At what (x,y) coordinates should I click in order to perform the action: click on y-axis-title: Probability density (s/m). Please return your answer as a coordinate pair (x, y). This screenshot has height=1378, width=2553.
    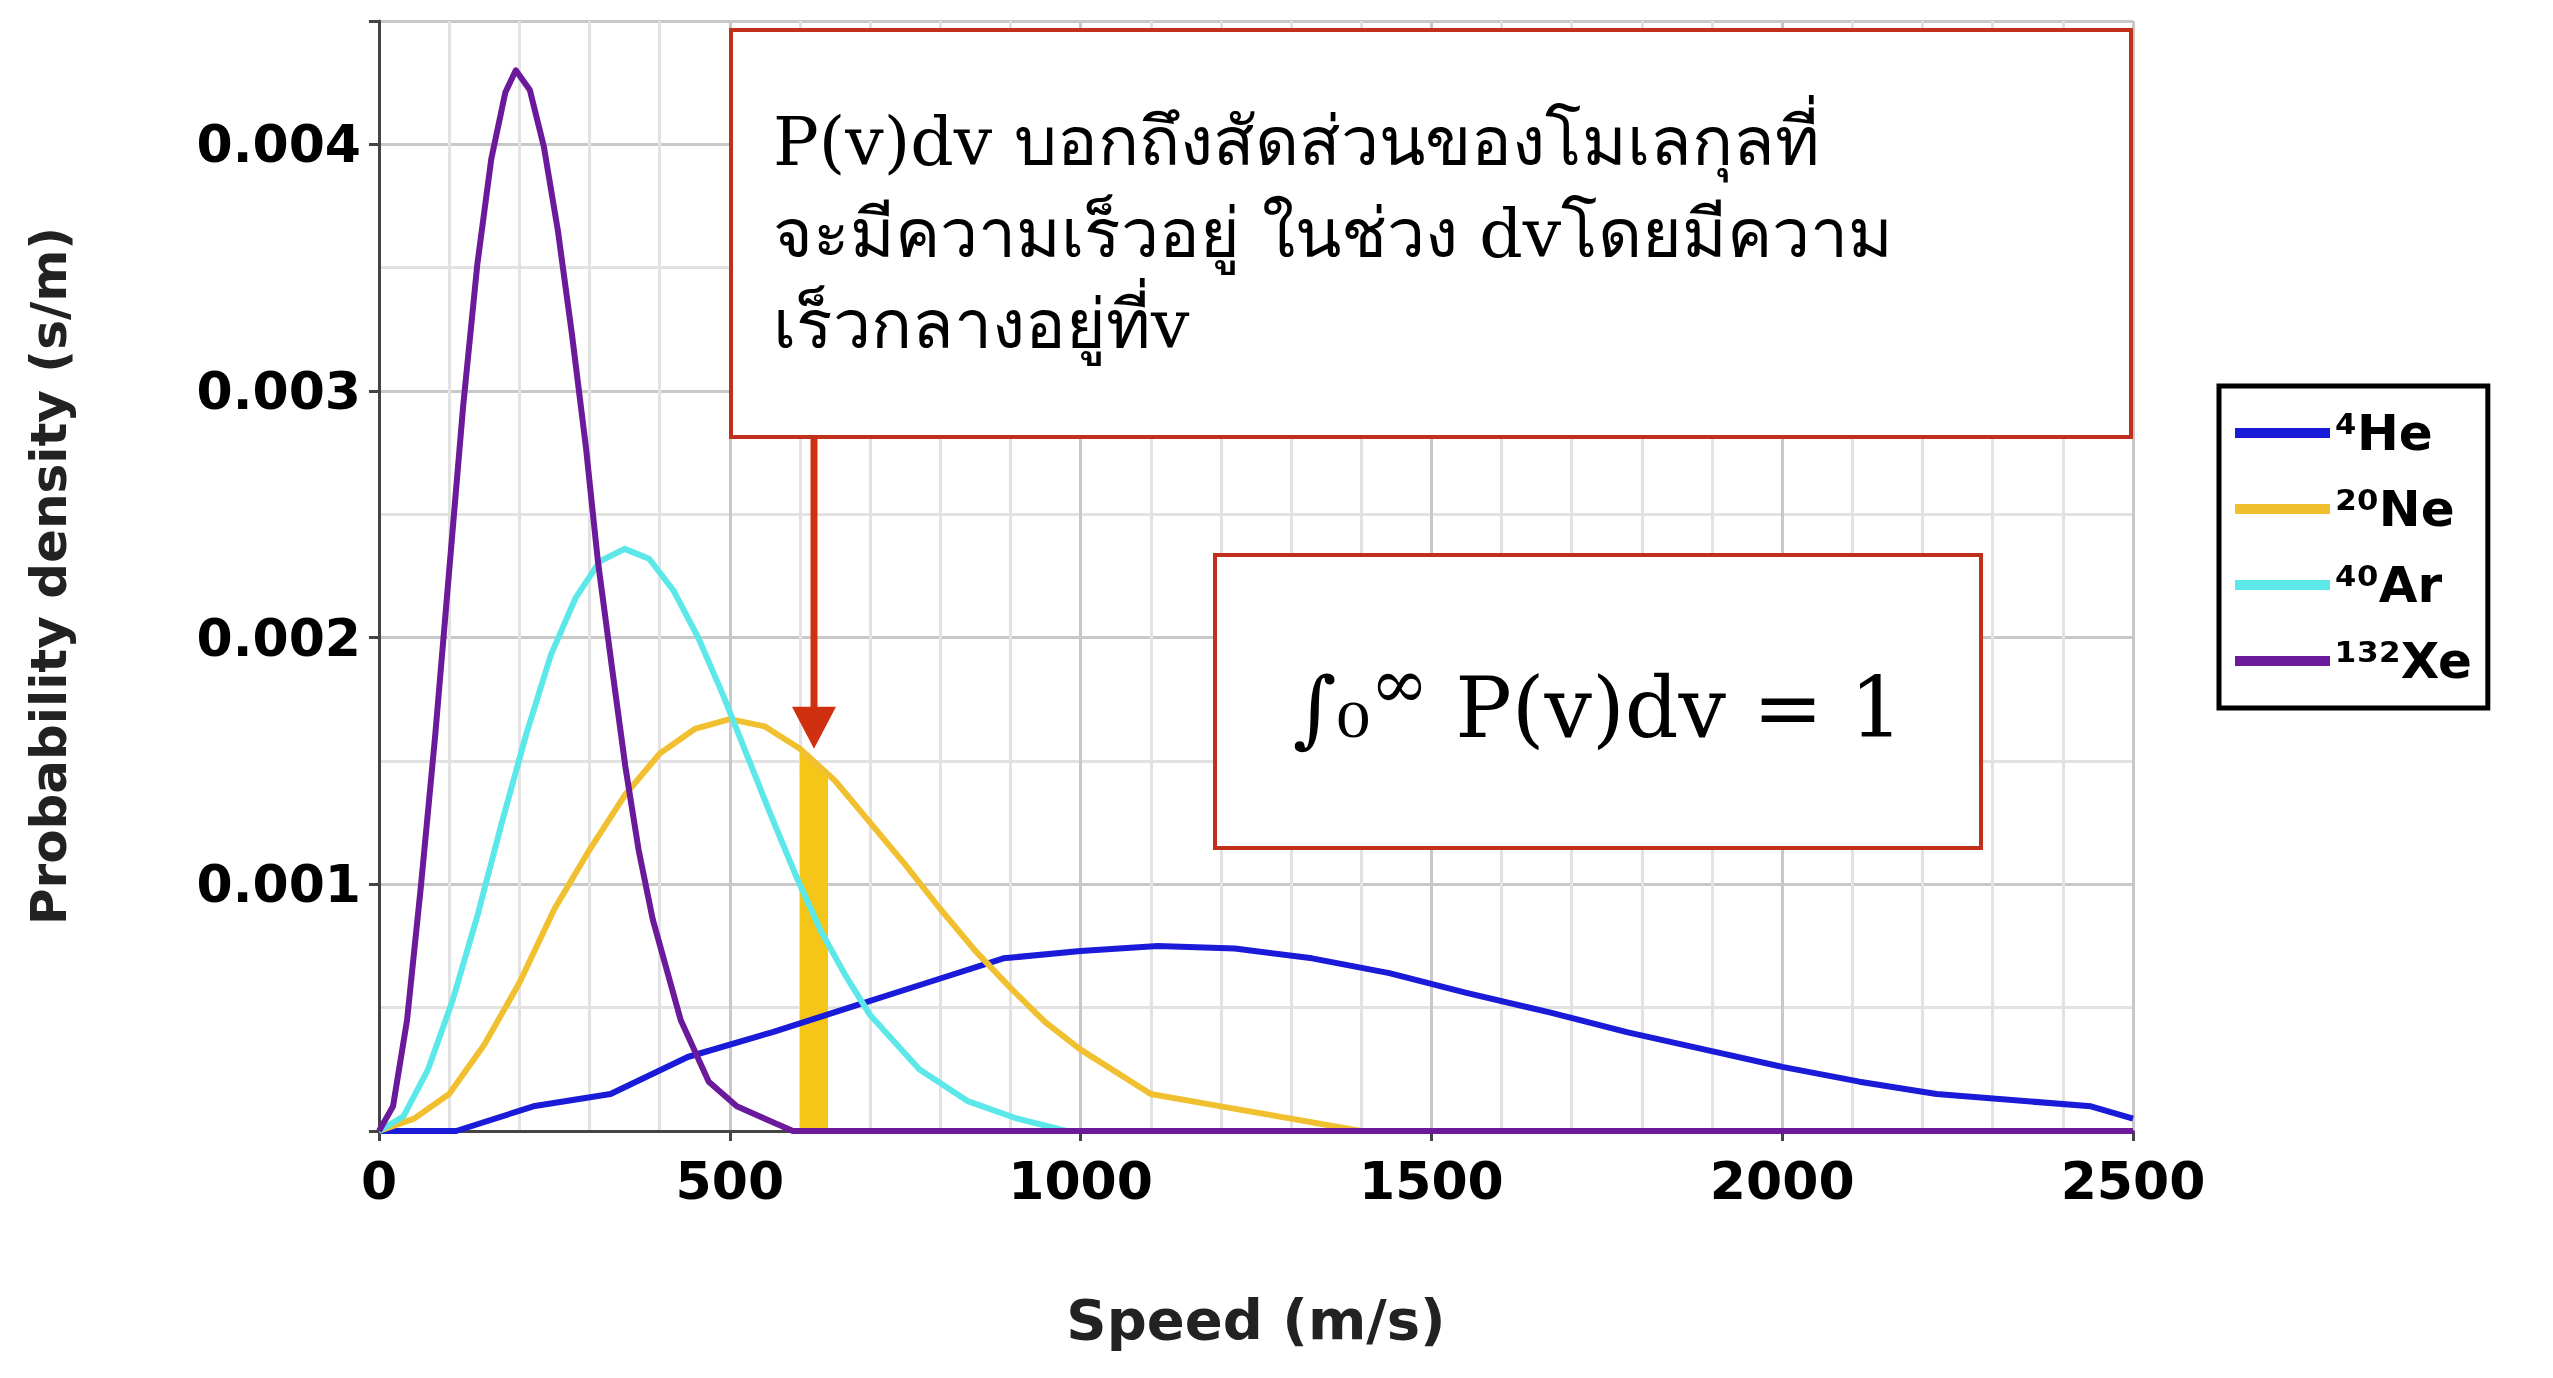
    Looking at the image, I should click on (49, 576).